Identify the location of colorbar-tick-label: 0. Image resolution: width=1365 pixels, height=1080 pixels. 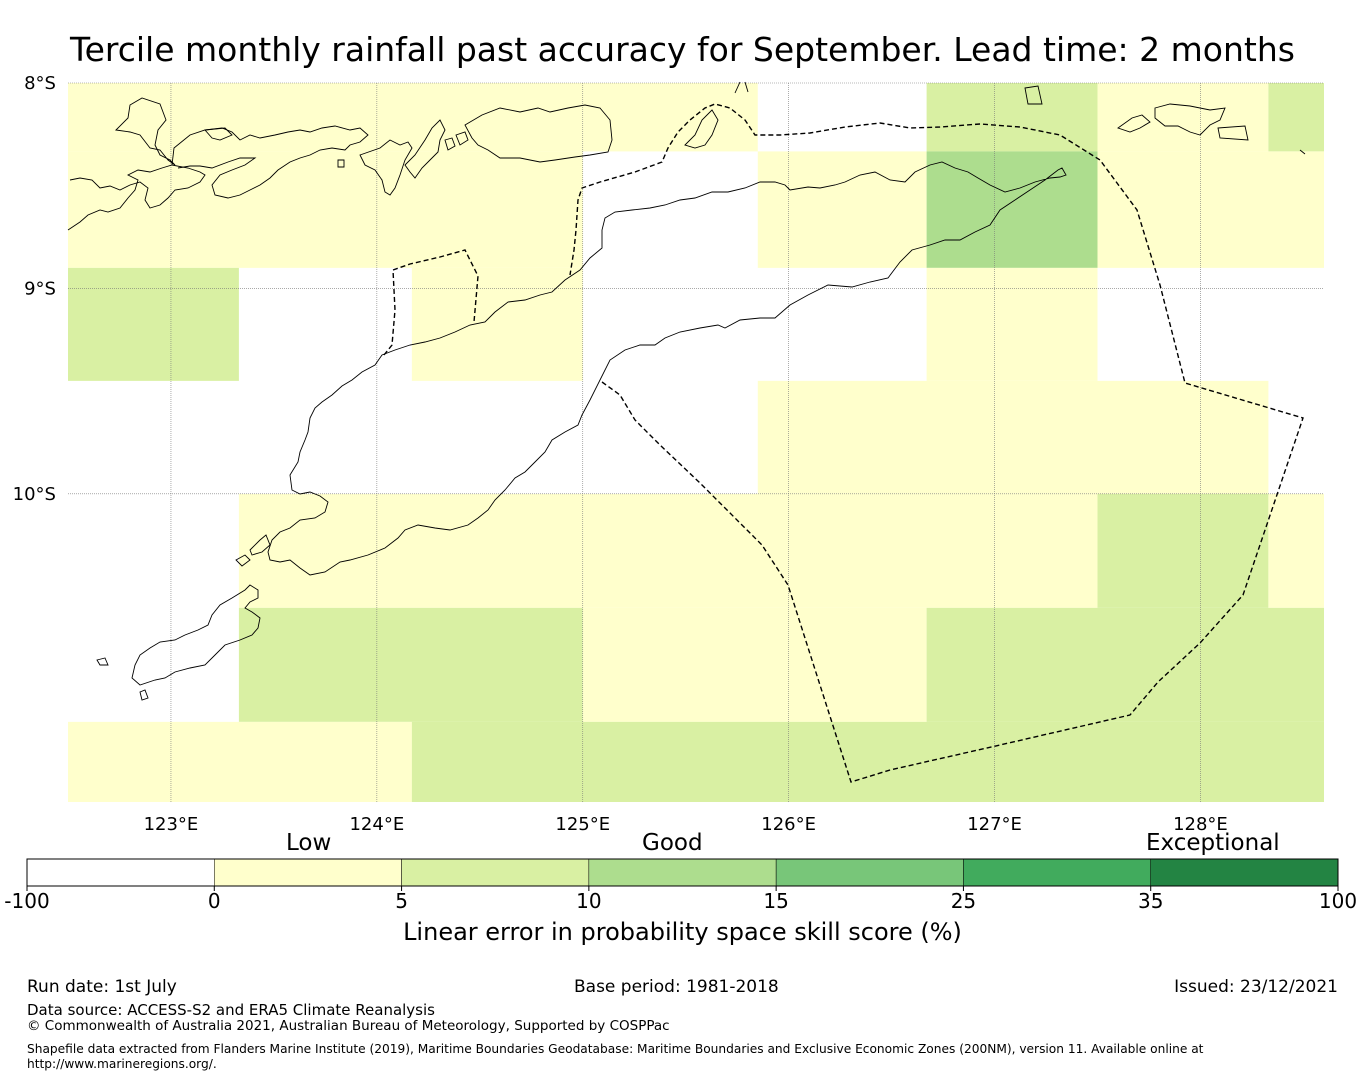
(214, 901).